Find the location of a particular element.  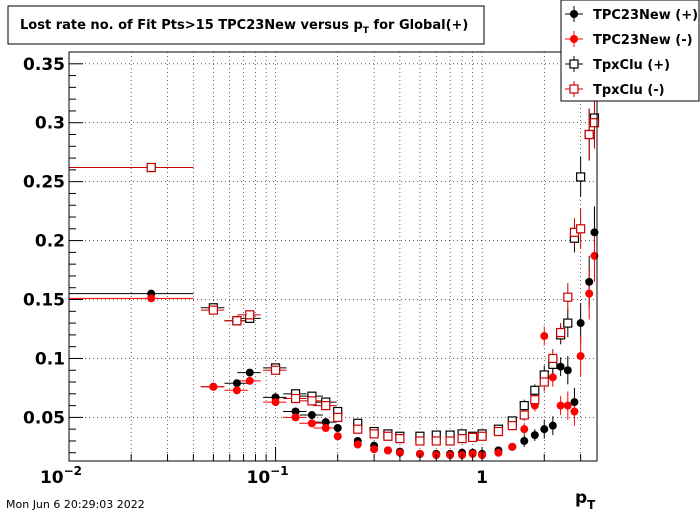

legend-box is located at coordinates (630, 51).